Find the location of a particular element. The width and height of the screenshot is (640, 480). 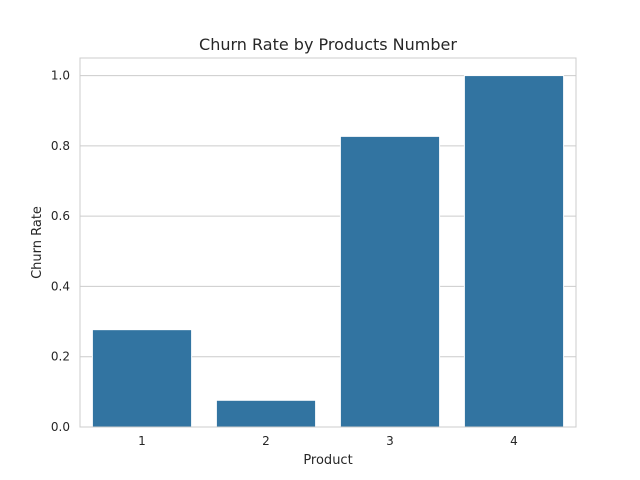

y-tick-label: 1.0 is located at coordinates (60, 76).